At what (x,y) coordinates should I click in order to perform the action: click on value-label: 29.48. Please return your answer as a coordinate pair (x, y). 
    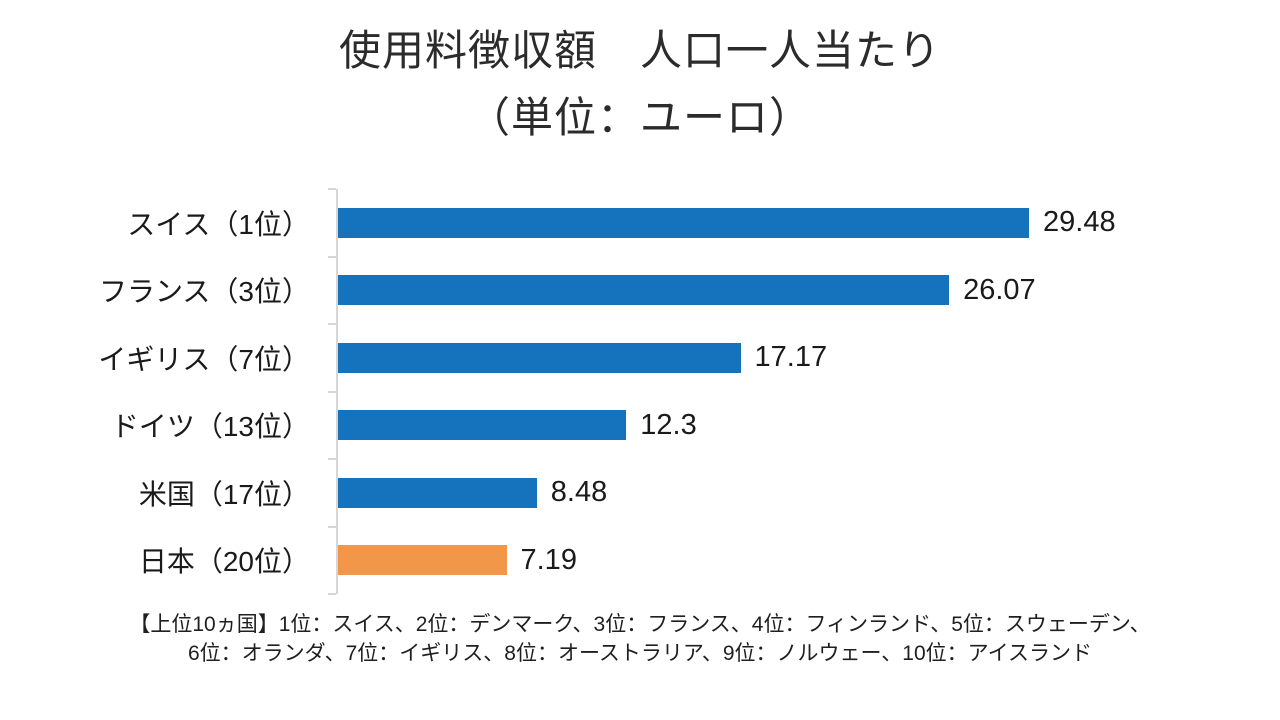
    Looking at the image, I should click on (1079, 222).